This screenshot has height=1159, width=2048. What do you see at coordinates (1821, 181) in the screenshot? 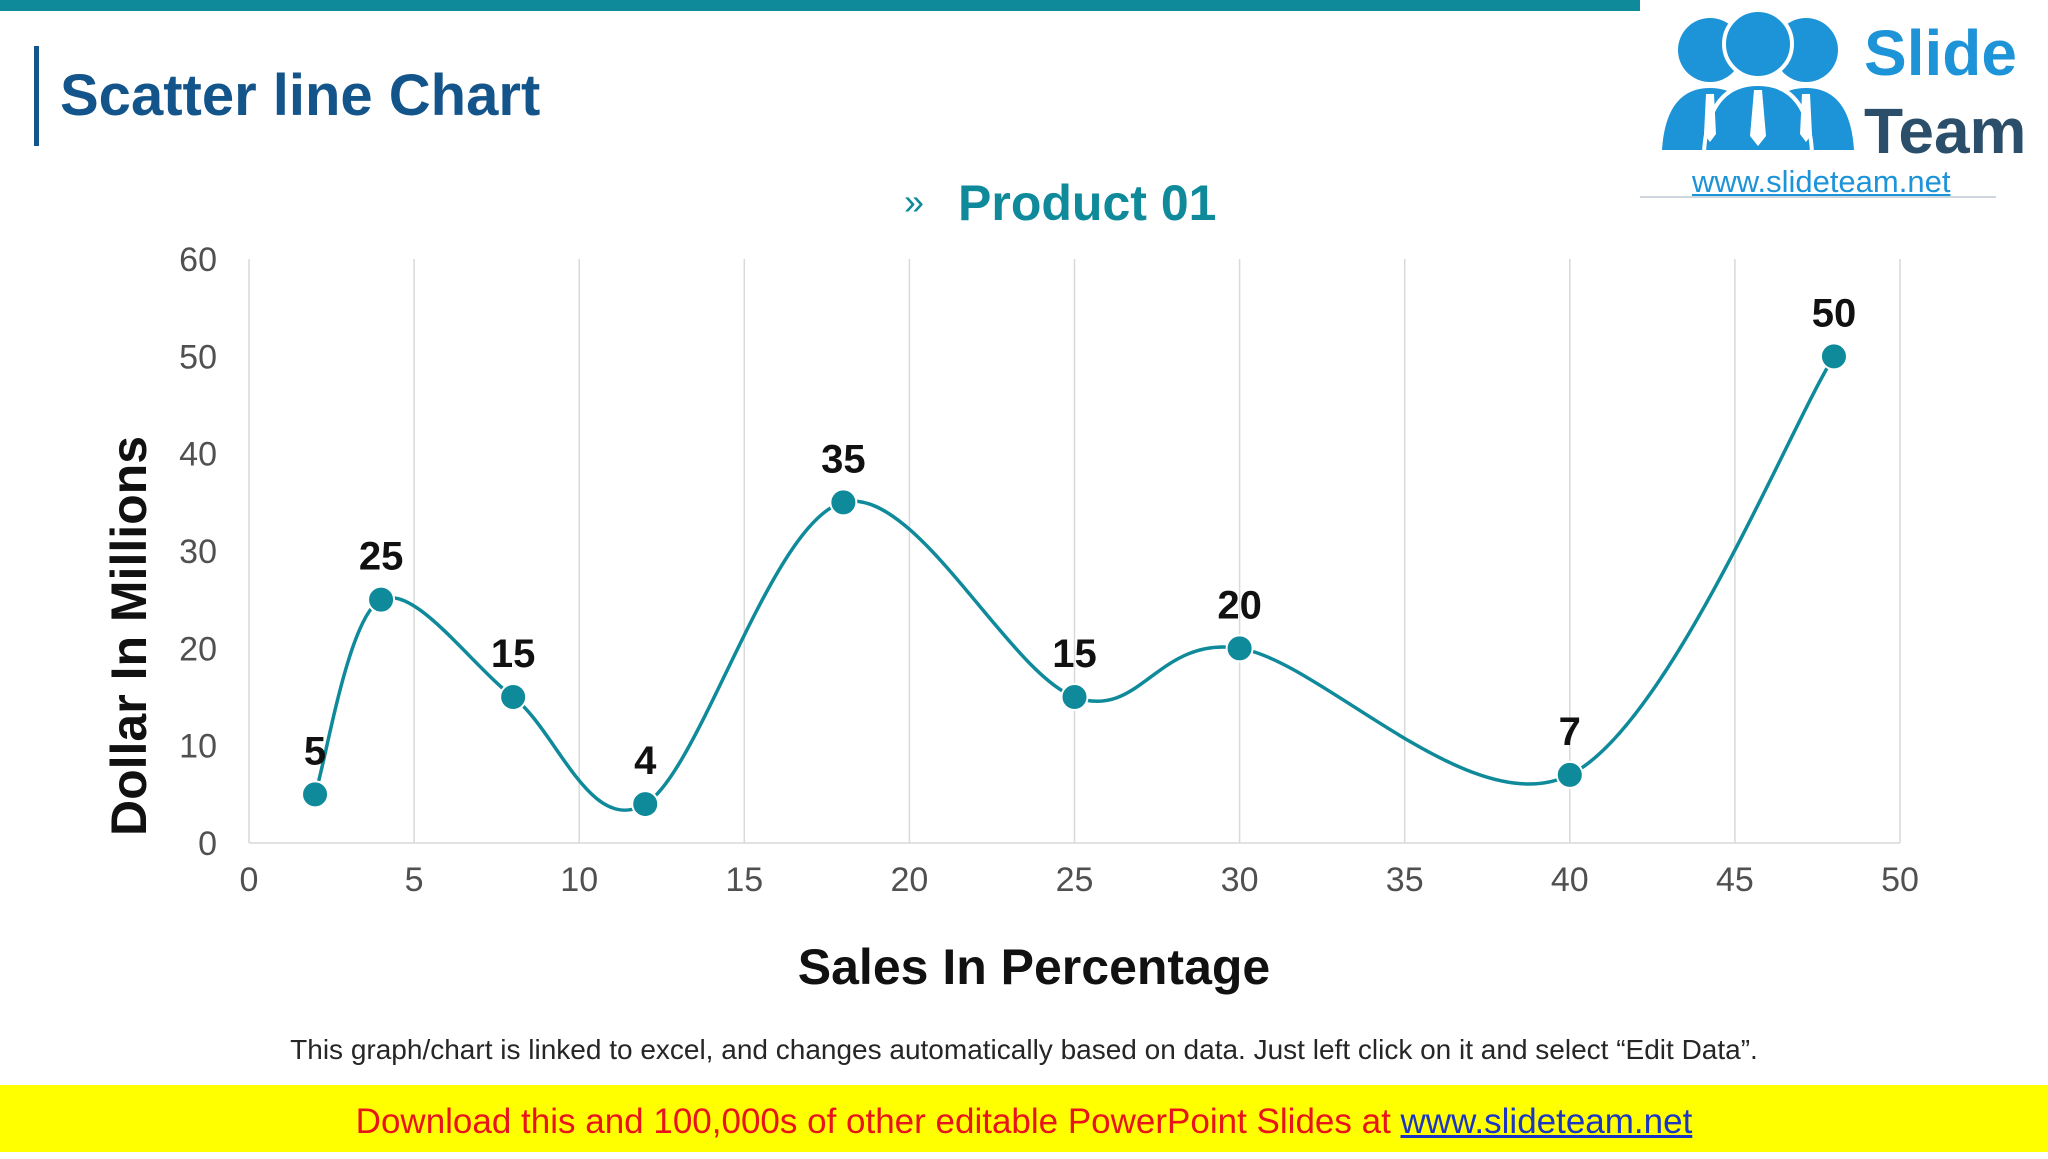
I see `logo-url-link: www.slideteam.net` at bounding box center [1821, 181].